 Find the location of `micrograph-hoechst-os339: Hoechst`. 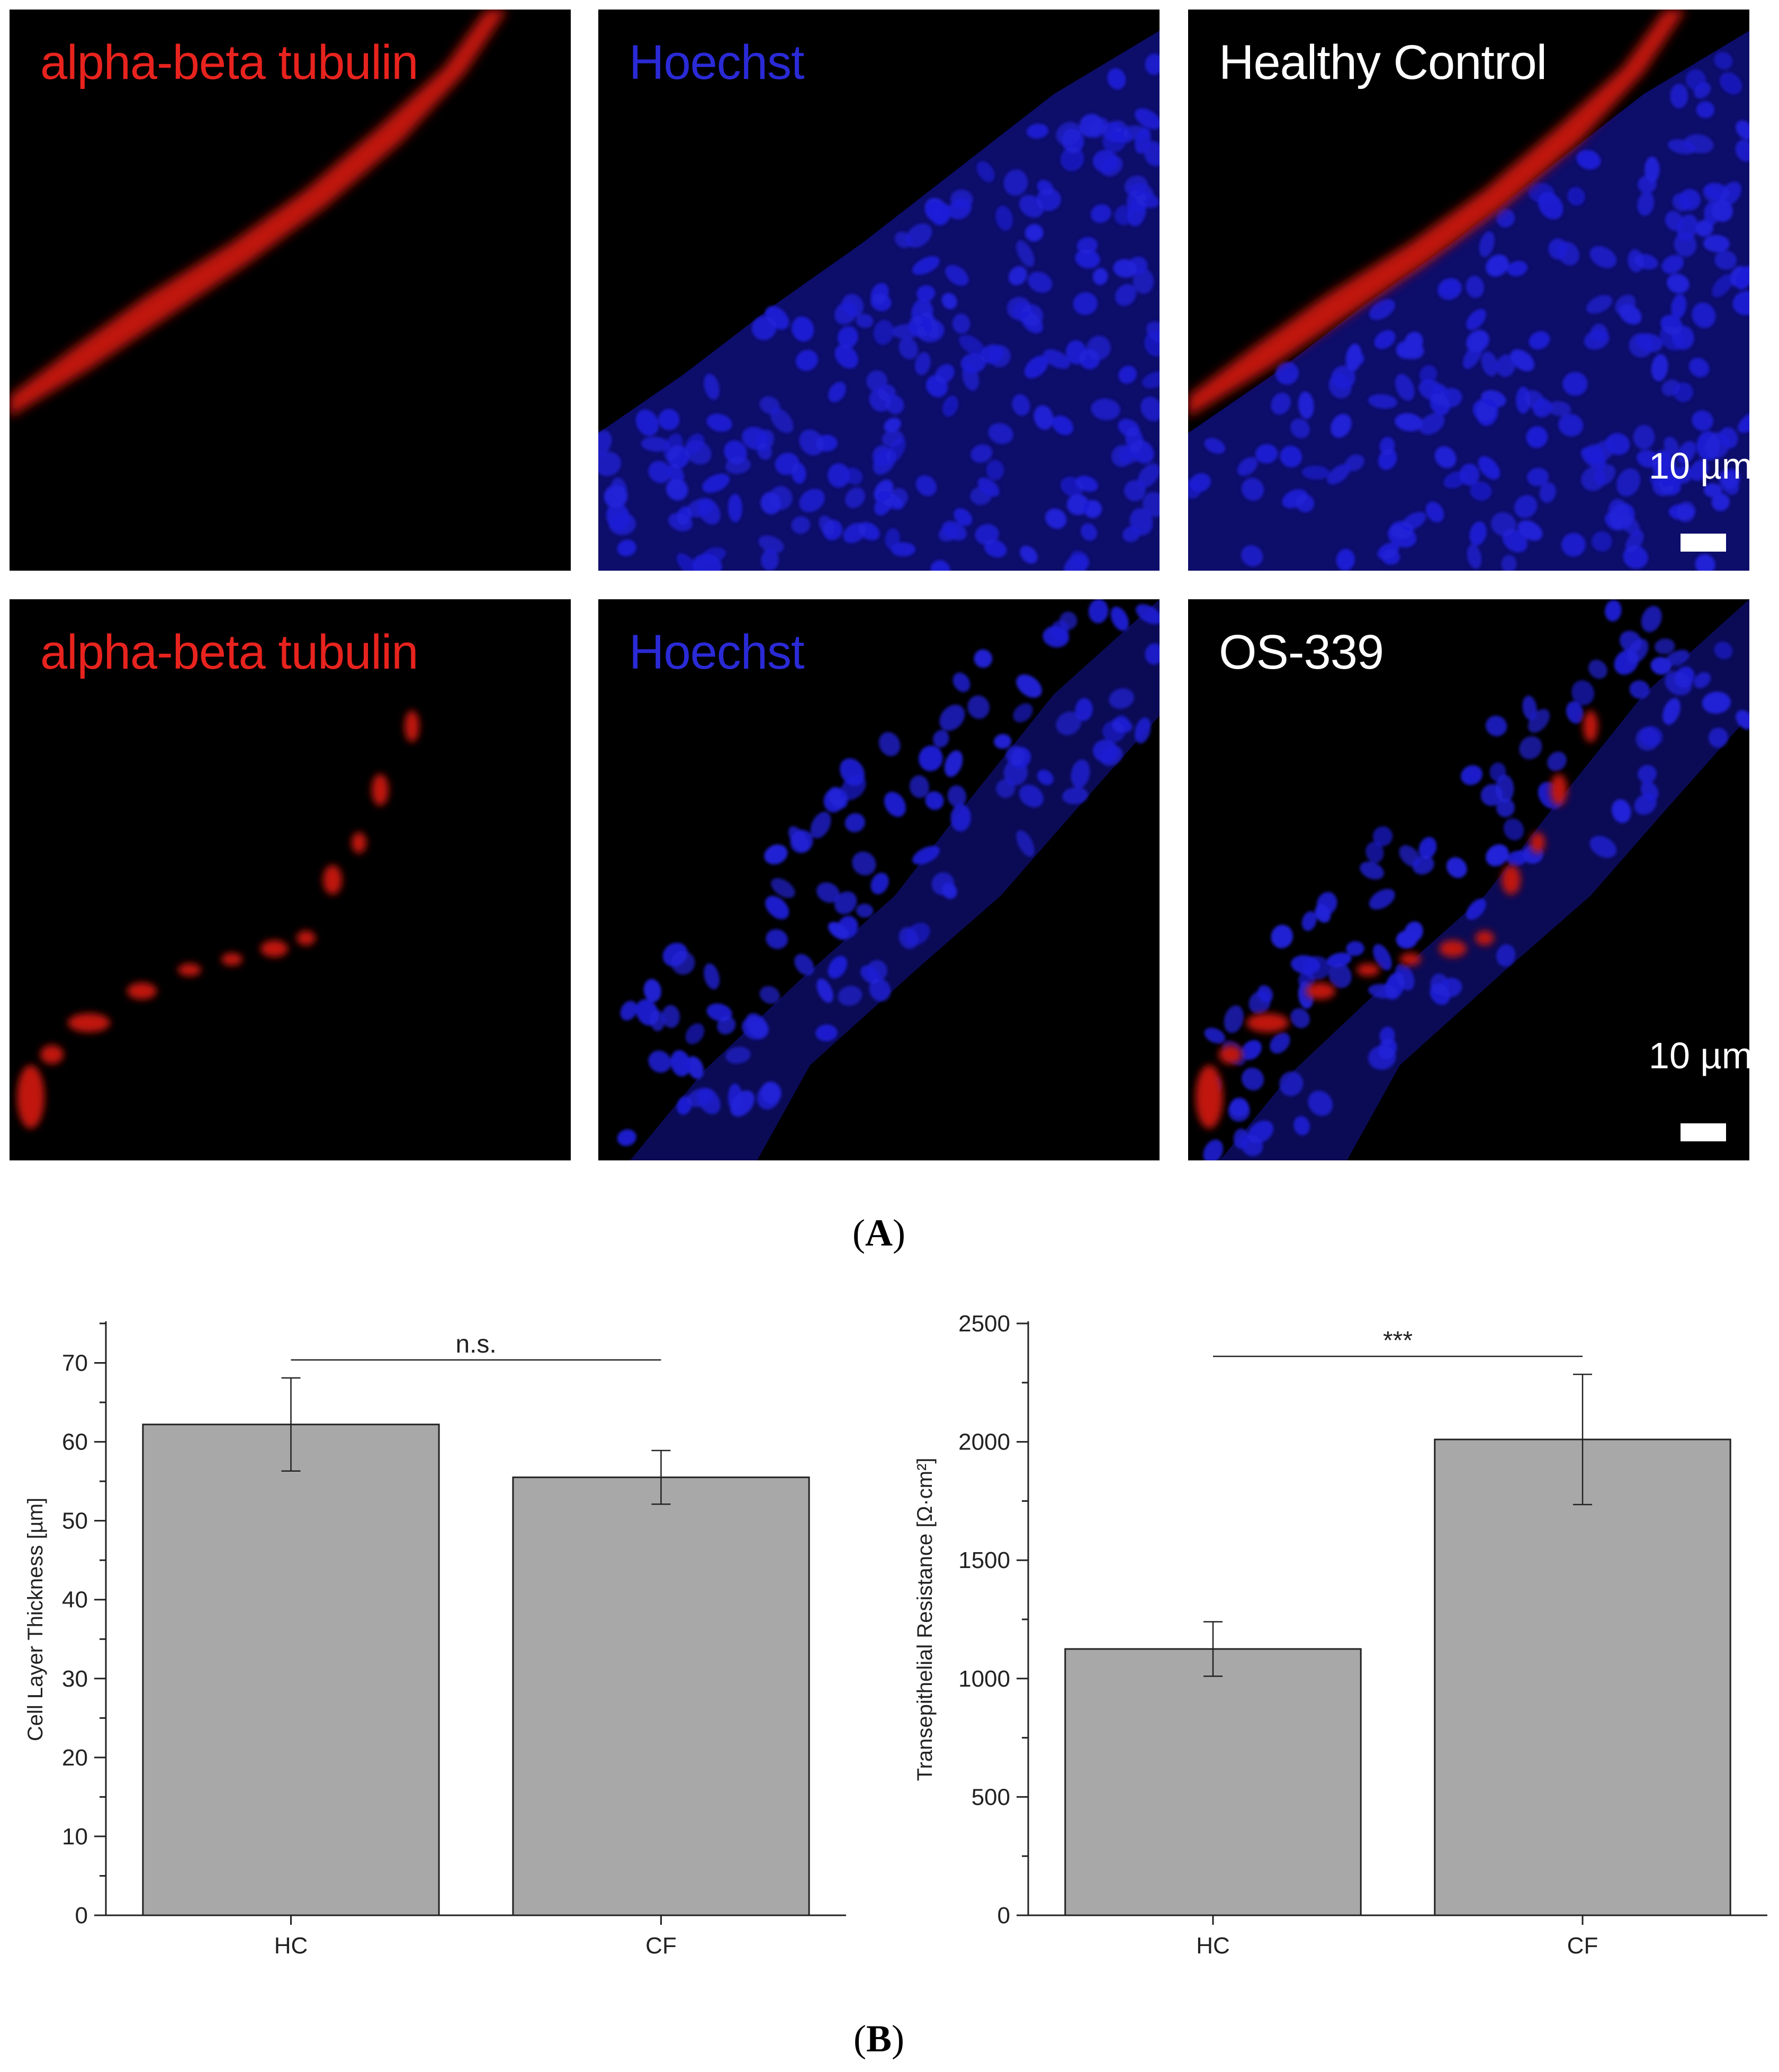

micrograph-hoechst-os339: Hoechst is located at coordinates (879, 879).